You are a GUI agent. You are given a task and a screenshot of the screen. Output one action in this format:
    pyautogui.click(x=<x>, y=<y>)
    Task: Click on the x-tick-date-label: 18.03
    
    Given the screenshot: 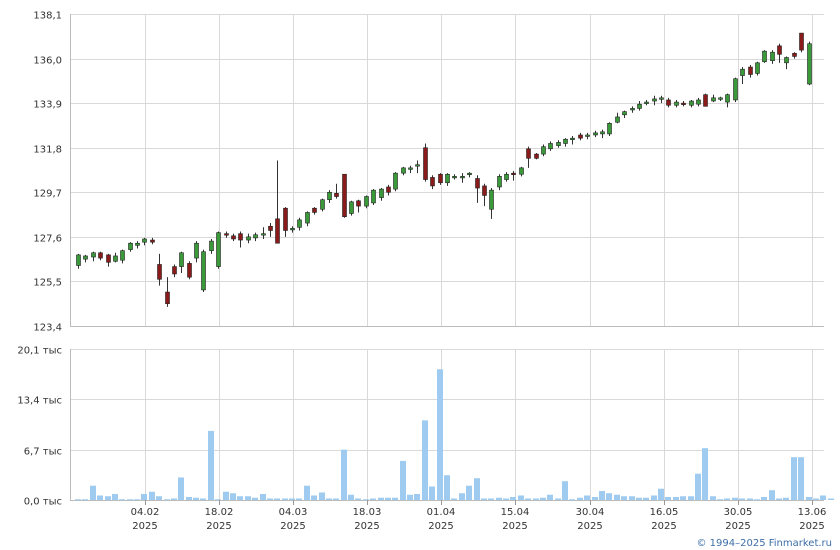 What is the action you would take?
    pyautogui.click(x=367, y=512)
    